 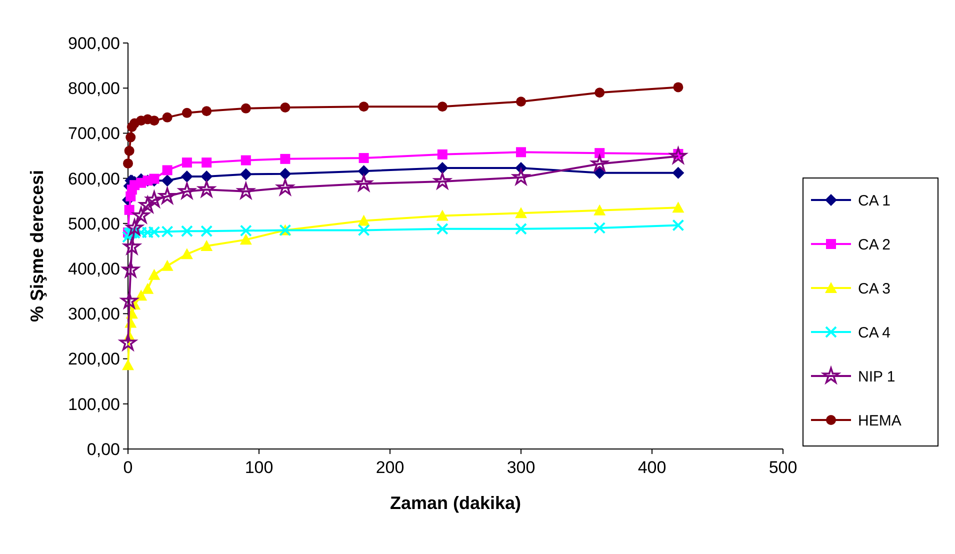 What do you see at coordinates (874, 201) in the screenshot?
I see `legend-label: CA 1` at bounding box center [874, 201].